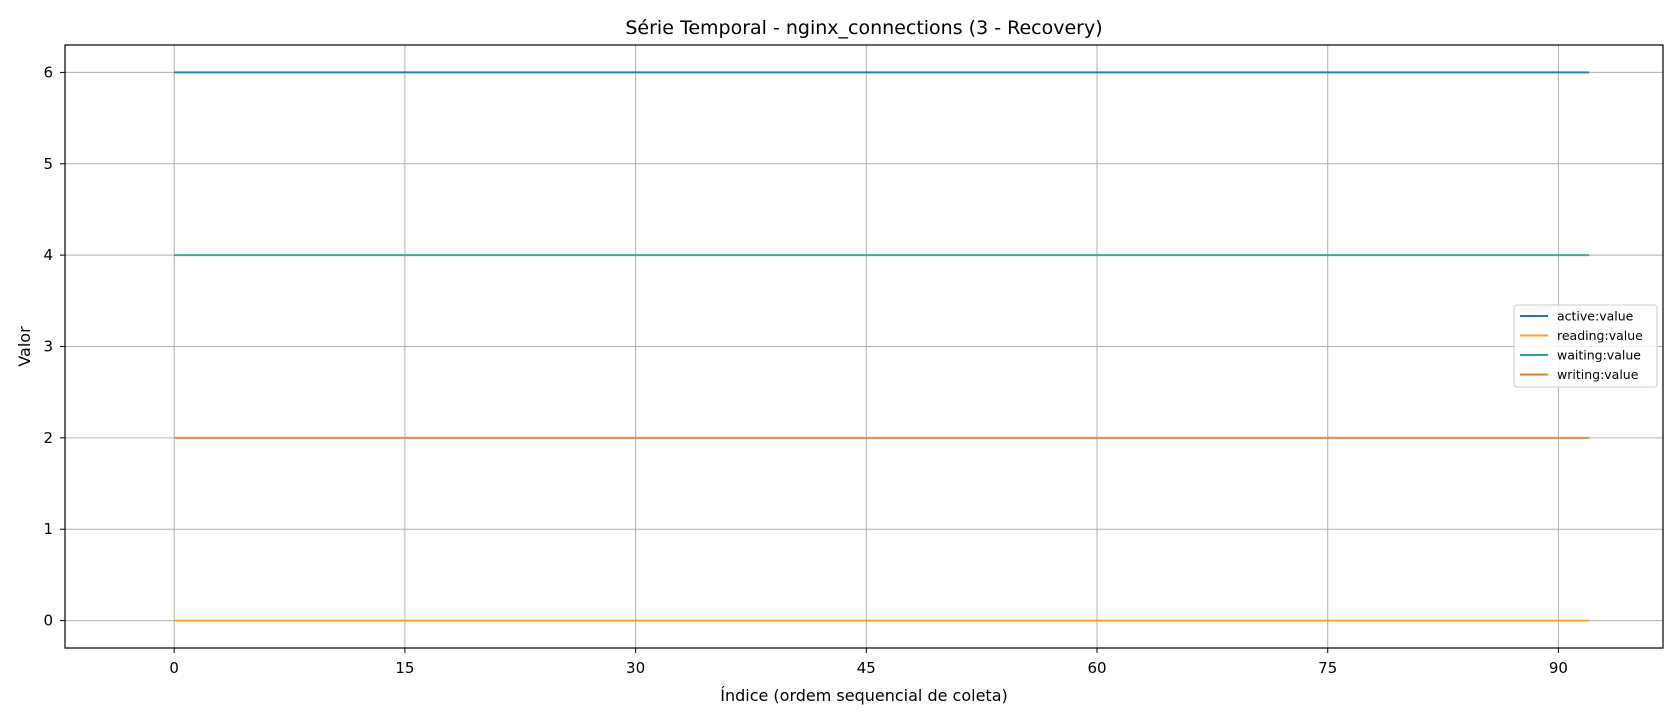 The width and height of the screenshot is (1680, 720). I want to click on y-tick-label: 2, so click(48, 438).